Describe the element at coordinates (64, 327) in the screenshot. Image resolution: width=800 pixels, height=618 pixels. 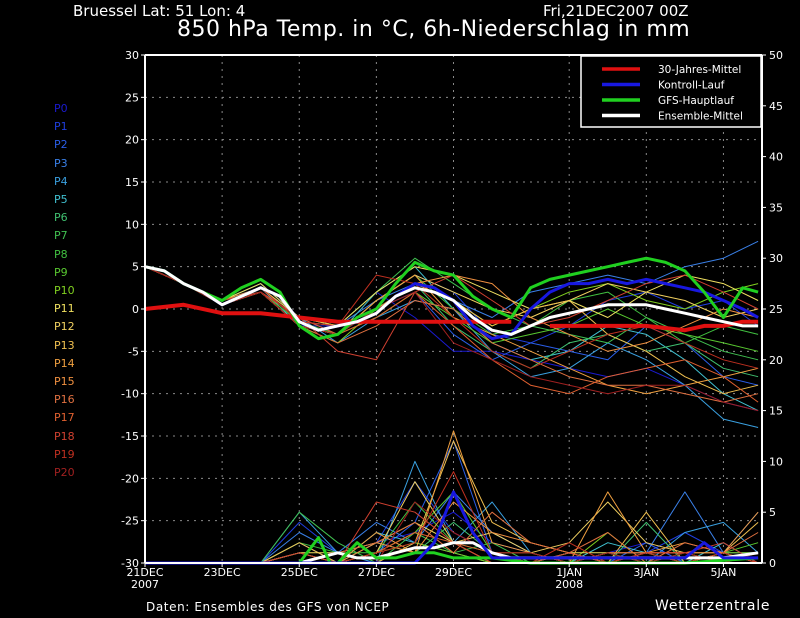
I see `member-label: P12` at that location.